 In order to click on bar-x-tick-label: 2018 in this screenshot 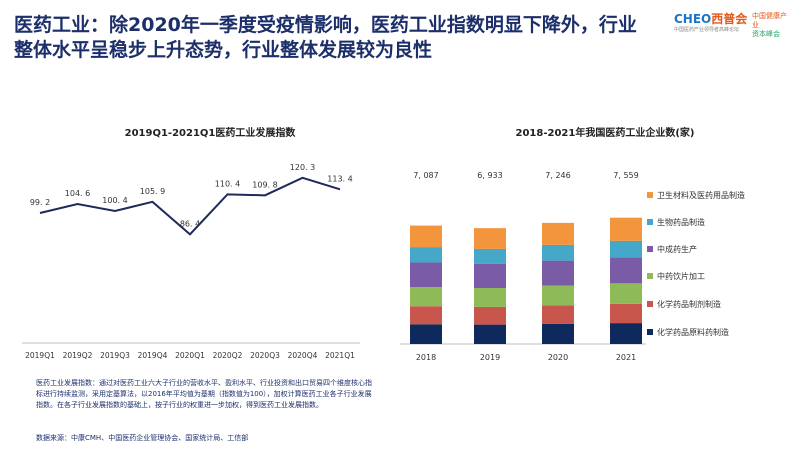, I will do `click(426, 357)`.